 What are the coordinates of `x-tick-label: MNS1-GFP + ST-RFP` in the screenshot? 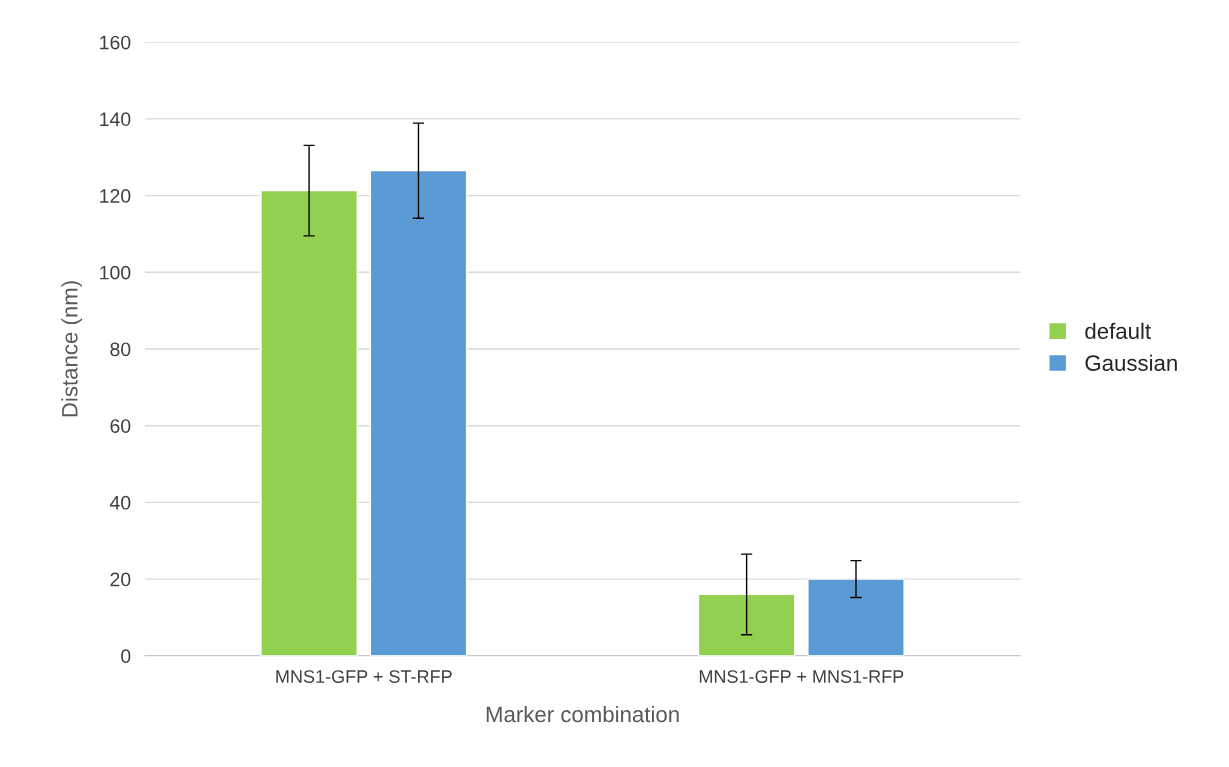 It's located at (364, 676).